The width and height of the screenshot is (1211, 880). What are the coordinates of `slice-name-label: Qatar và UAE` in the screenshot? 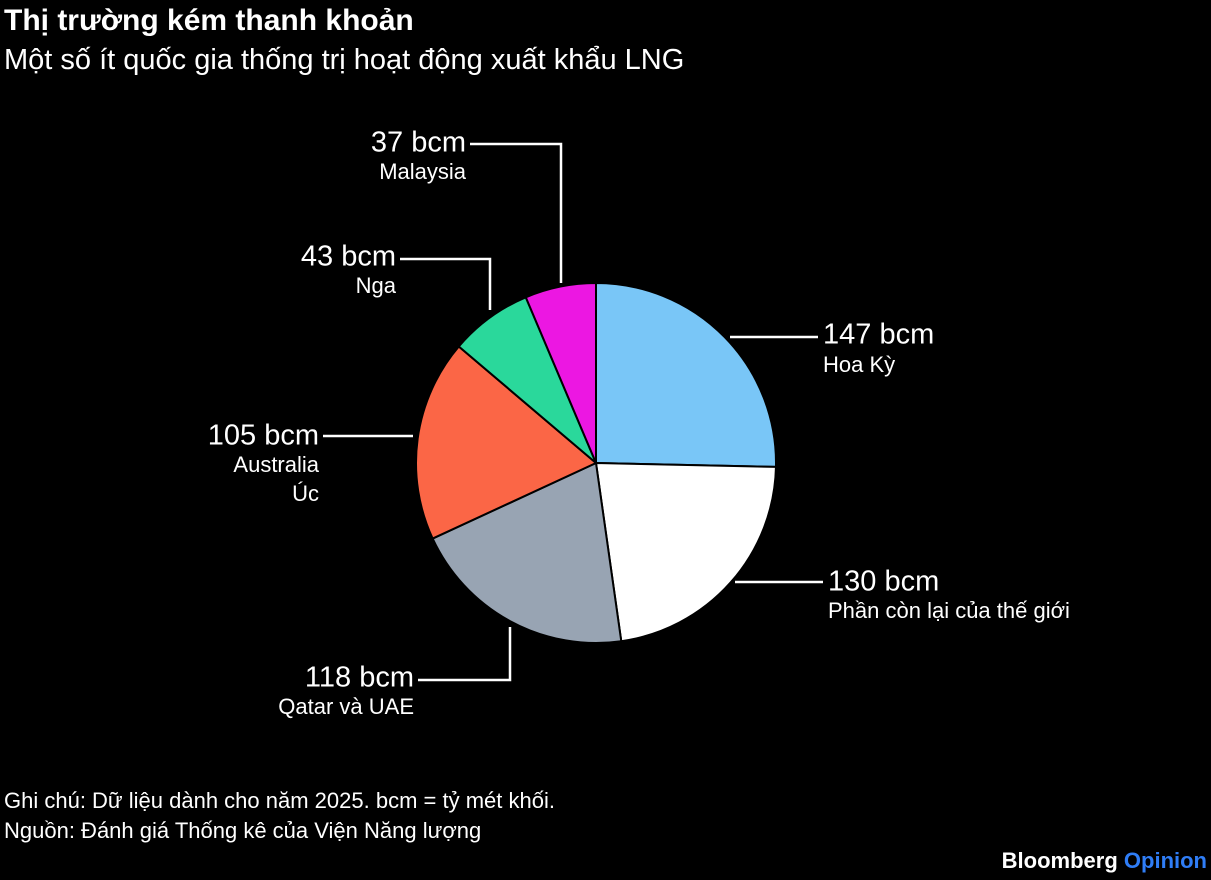 It's located at (346, 706).